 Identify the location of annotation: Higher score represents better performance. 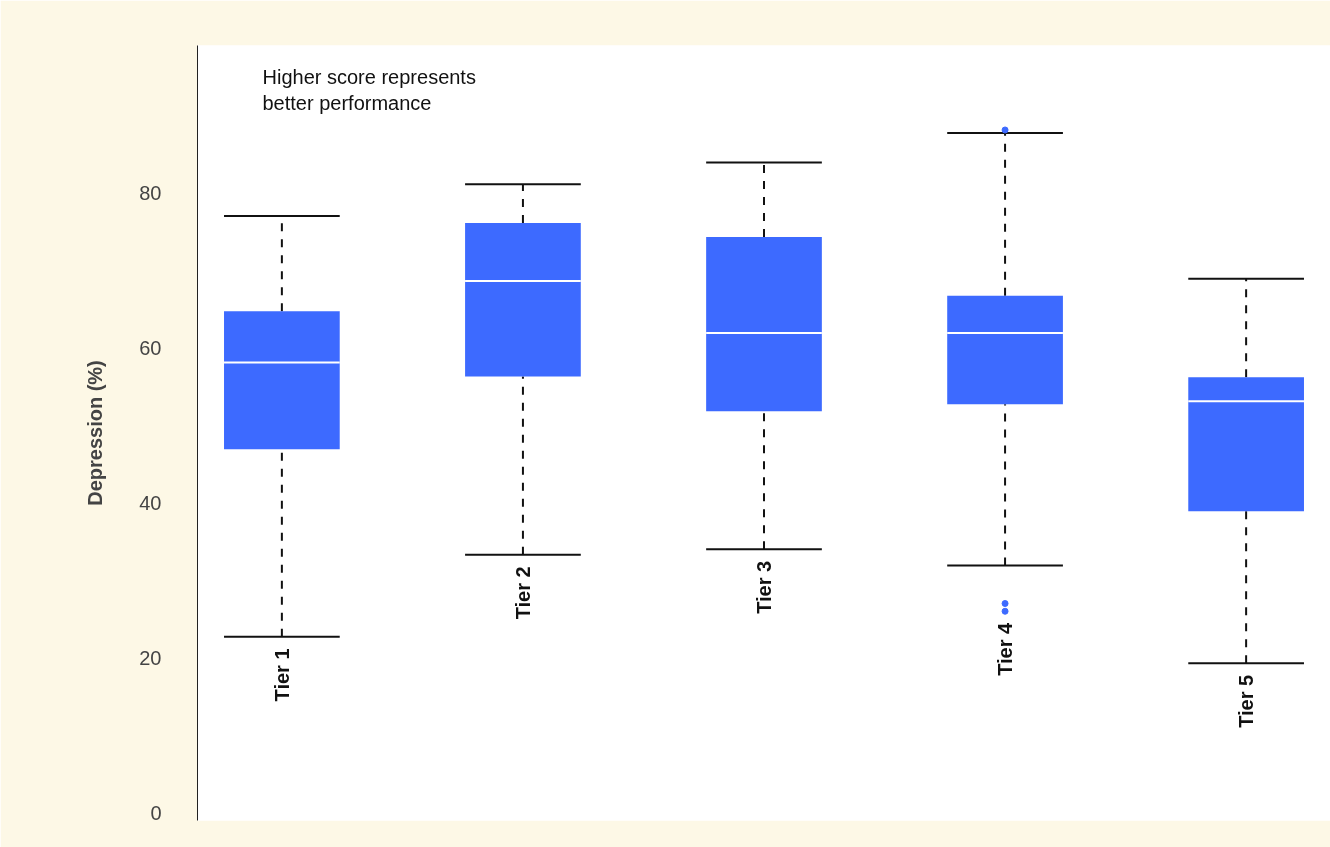
(369, 89).